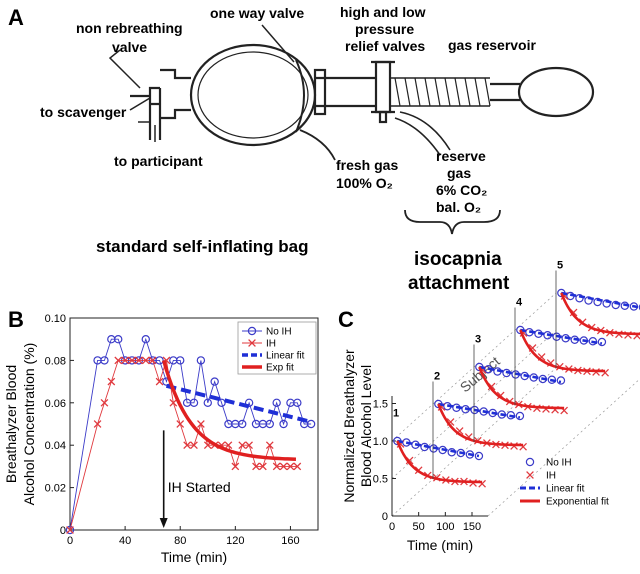 This screenshot has height=574, width=640. Describe the element at coordinates (478, 340) in the screenshot. I see `subject-label: 3` at that location.